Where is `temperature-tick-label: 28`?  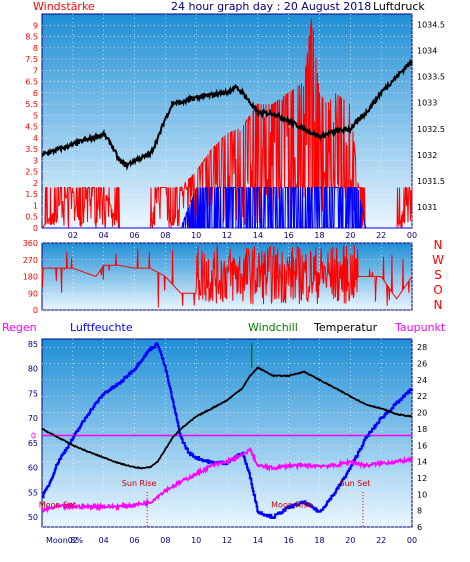 temperature-tick-label: 28 is located at coordinates (422, 347).